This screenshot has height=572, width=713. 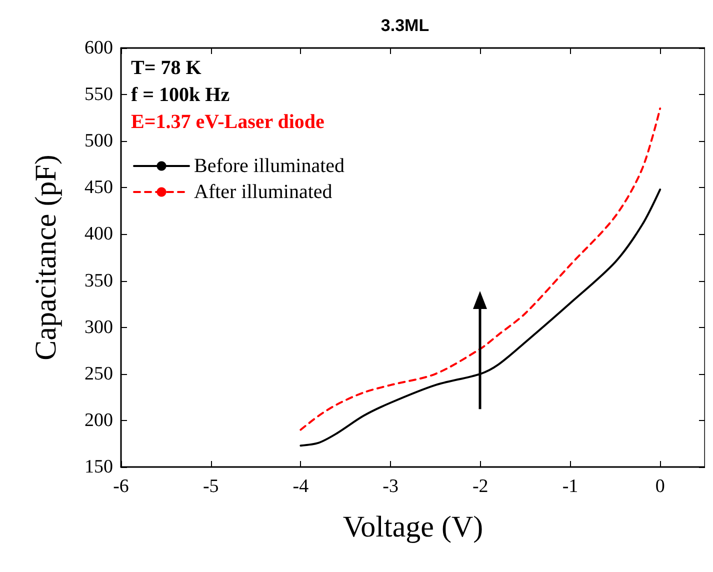 I want to click on y-tick-label: 350, so click(x=98, y=281).